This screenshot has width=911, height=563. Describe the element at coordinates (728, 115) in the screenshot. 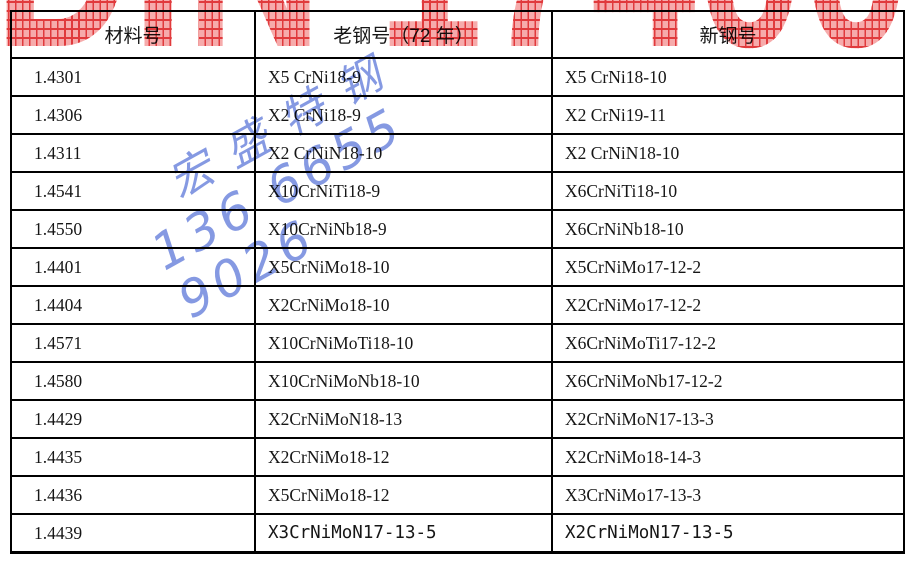

I see `cell-new-grade: X2 CrNi19-11` at that location.